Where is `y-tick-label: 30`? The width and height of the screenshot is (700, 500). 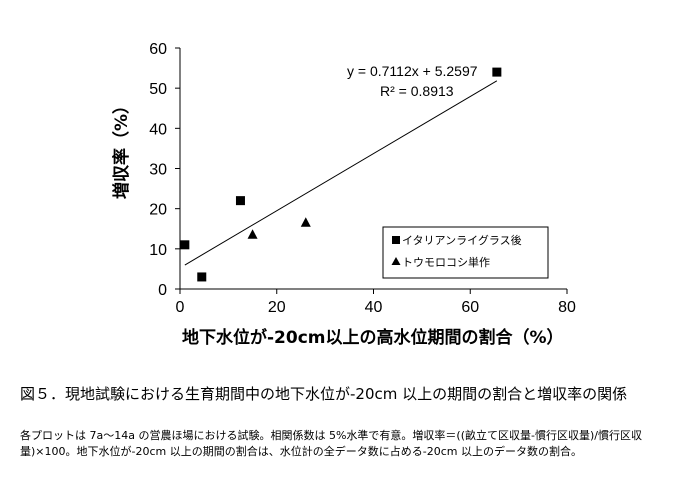 y-tick-label: 30 is located at coordinates (158, 170).